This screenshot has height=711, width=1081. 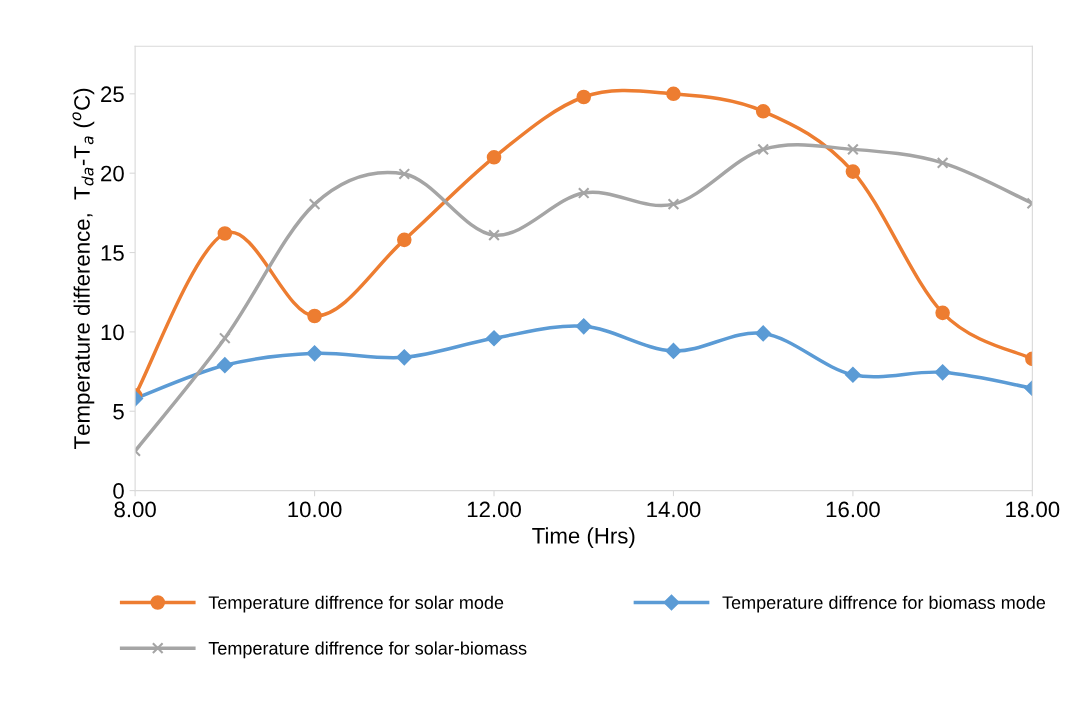 I want to click on legend-label: Temperature diffrence for solar-biomass, so click(x=367, y=650).